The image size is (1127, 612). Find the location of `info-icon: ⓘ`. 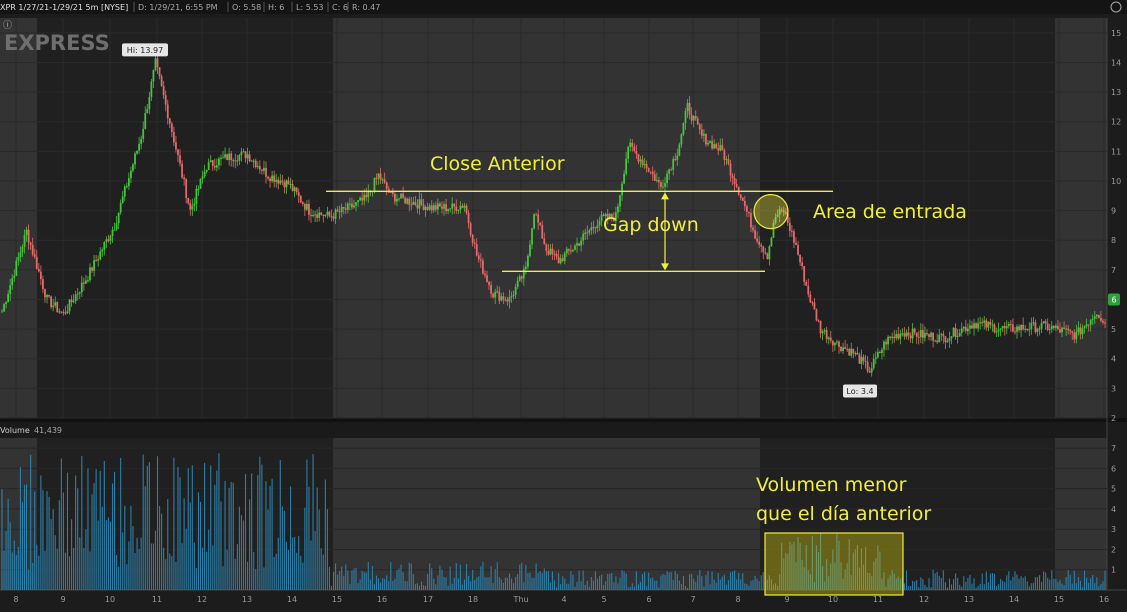

info-icon: ⓘ is located at coordinates (7, 25).